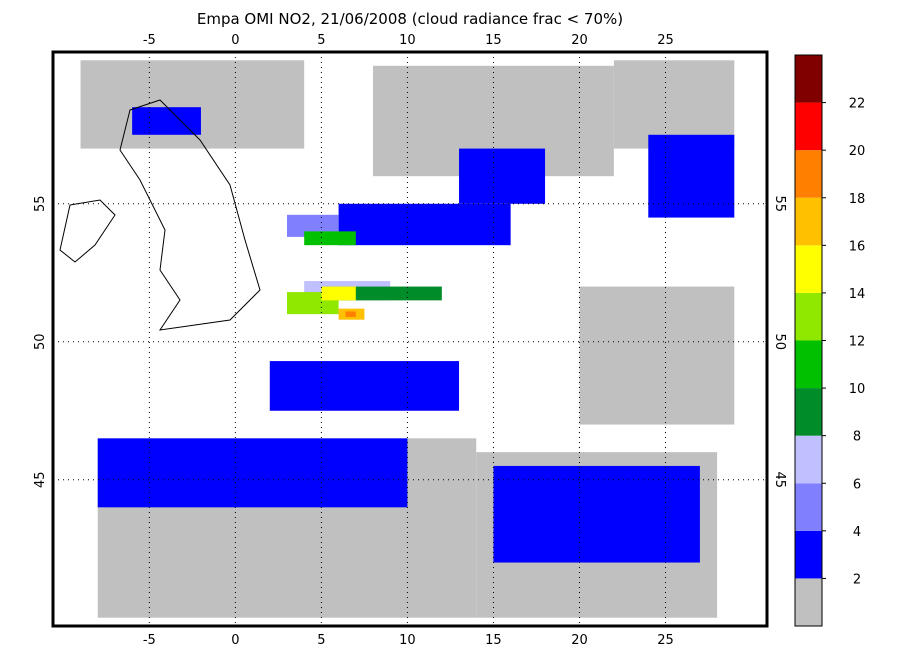 Image resolution: width=900 pixels, height=650 pixels. Describe the element at coordinates (857, 294) in the screenshot. I see `colorbar-tick-label: 14` at that location.